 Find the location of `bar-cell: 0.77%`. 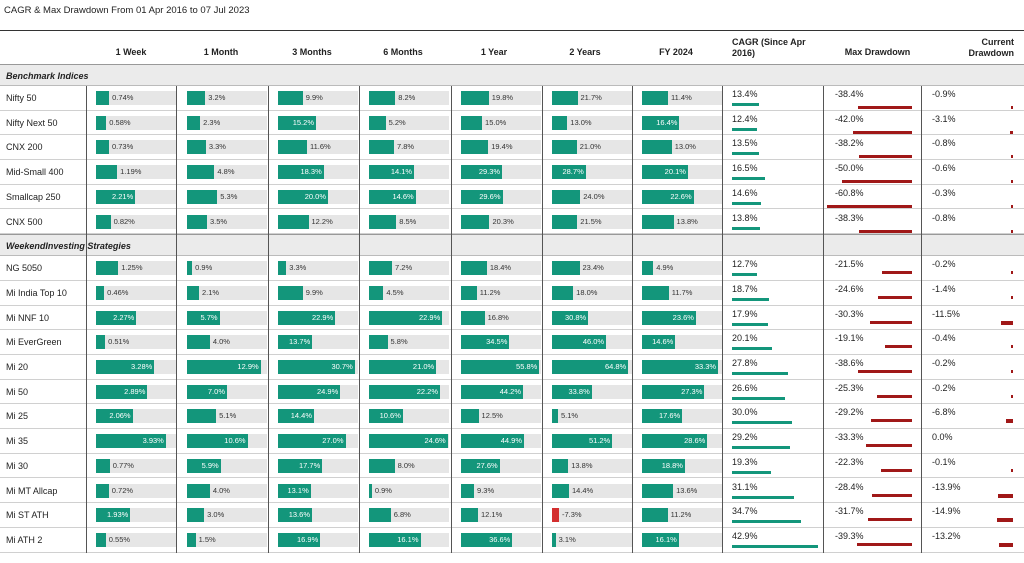

bar-cell: 0.77% is located at coordinates (136, 465).